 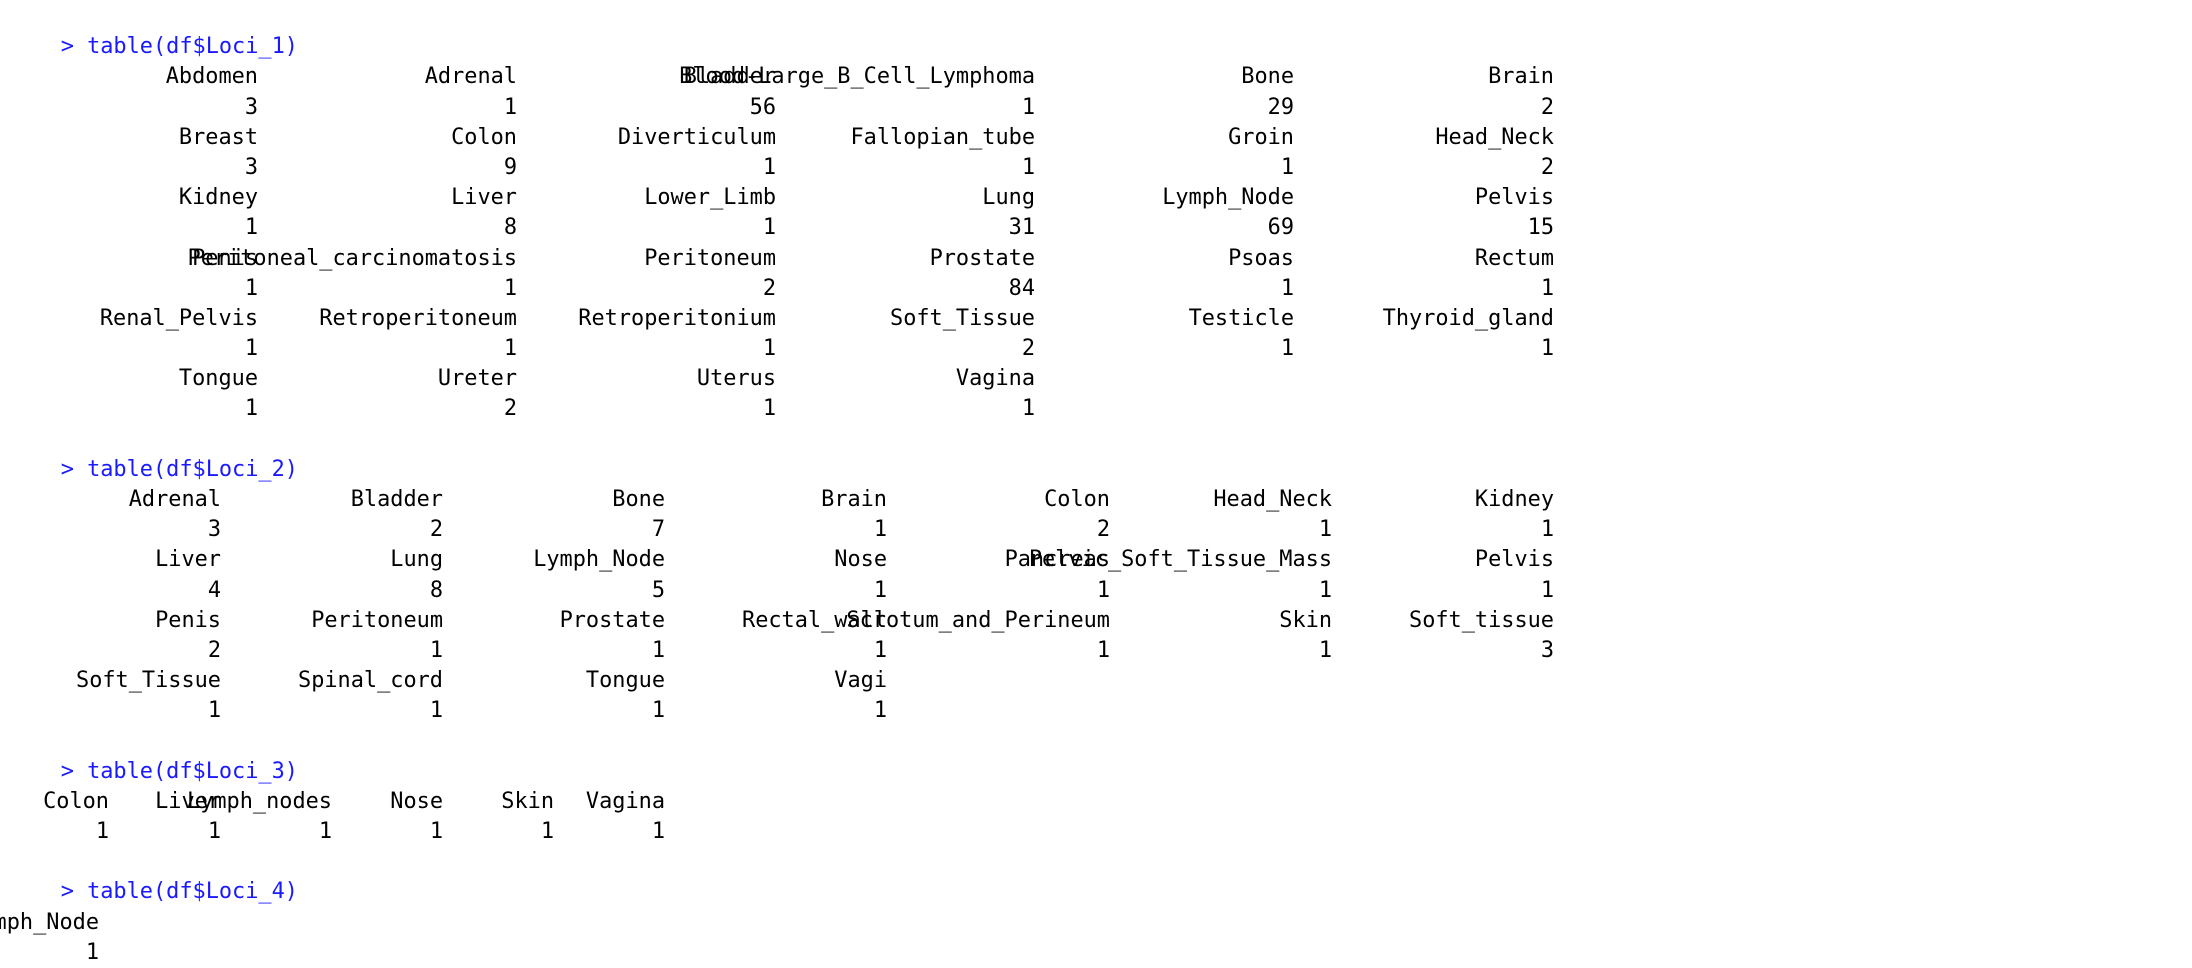 I want to click on table-count-row: 4 8 5 1 1 1 1, so click(x=1096, y=591).